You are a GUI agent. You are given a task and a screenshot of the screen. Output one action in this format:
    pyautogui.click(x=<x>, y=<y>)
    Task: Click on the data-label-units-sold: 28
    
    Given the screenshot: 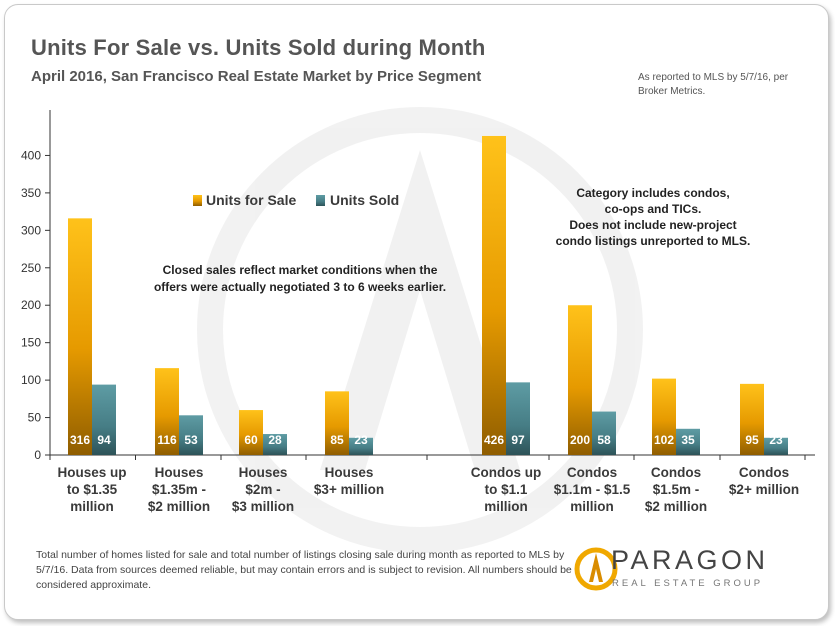 What is the action you would take?
    pyautogui.click(x=275, y=440)
    